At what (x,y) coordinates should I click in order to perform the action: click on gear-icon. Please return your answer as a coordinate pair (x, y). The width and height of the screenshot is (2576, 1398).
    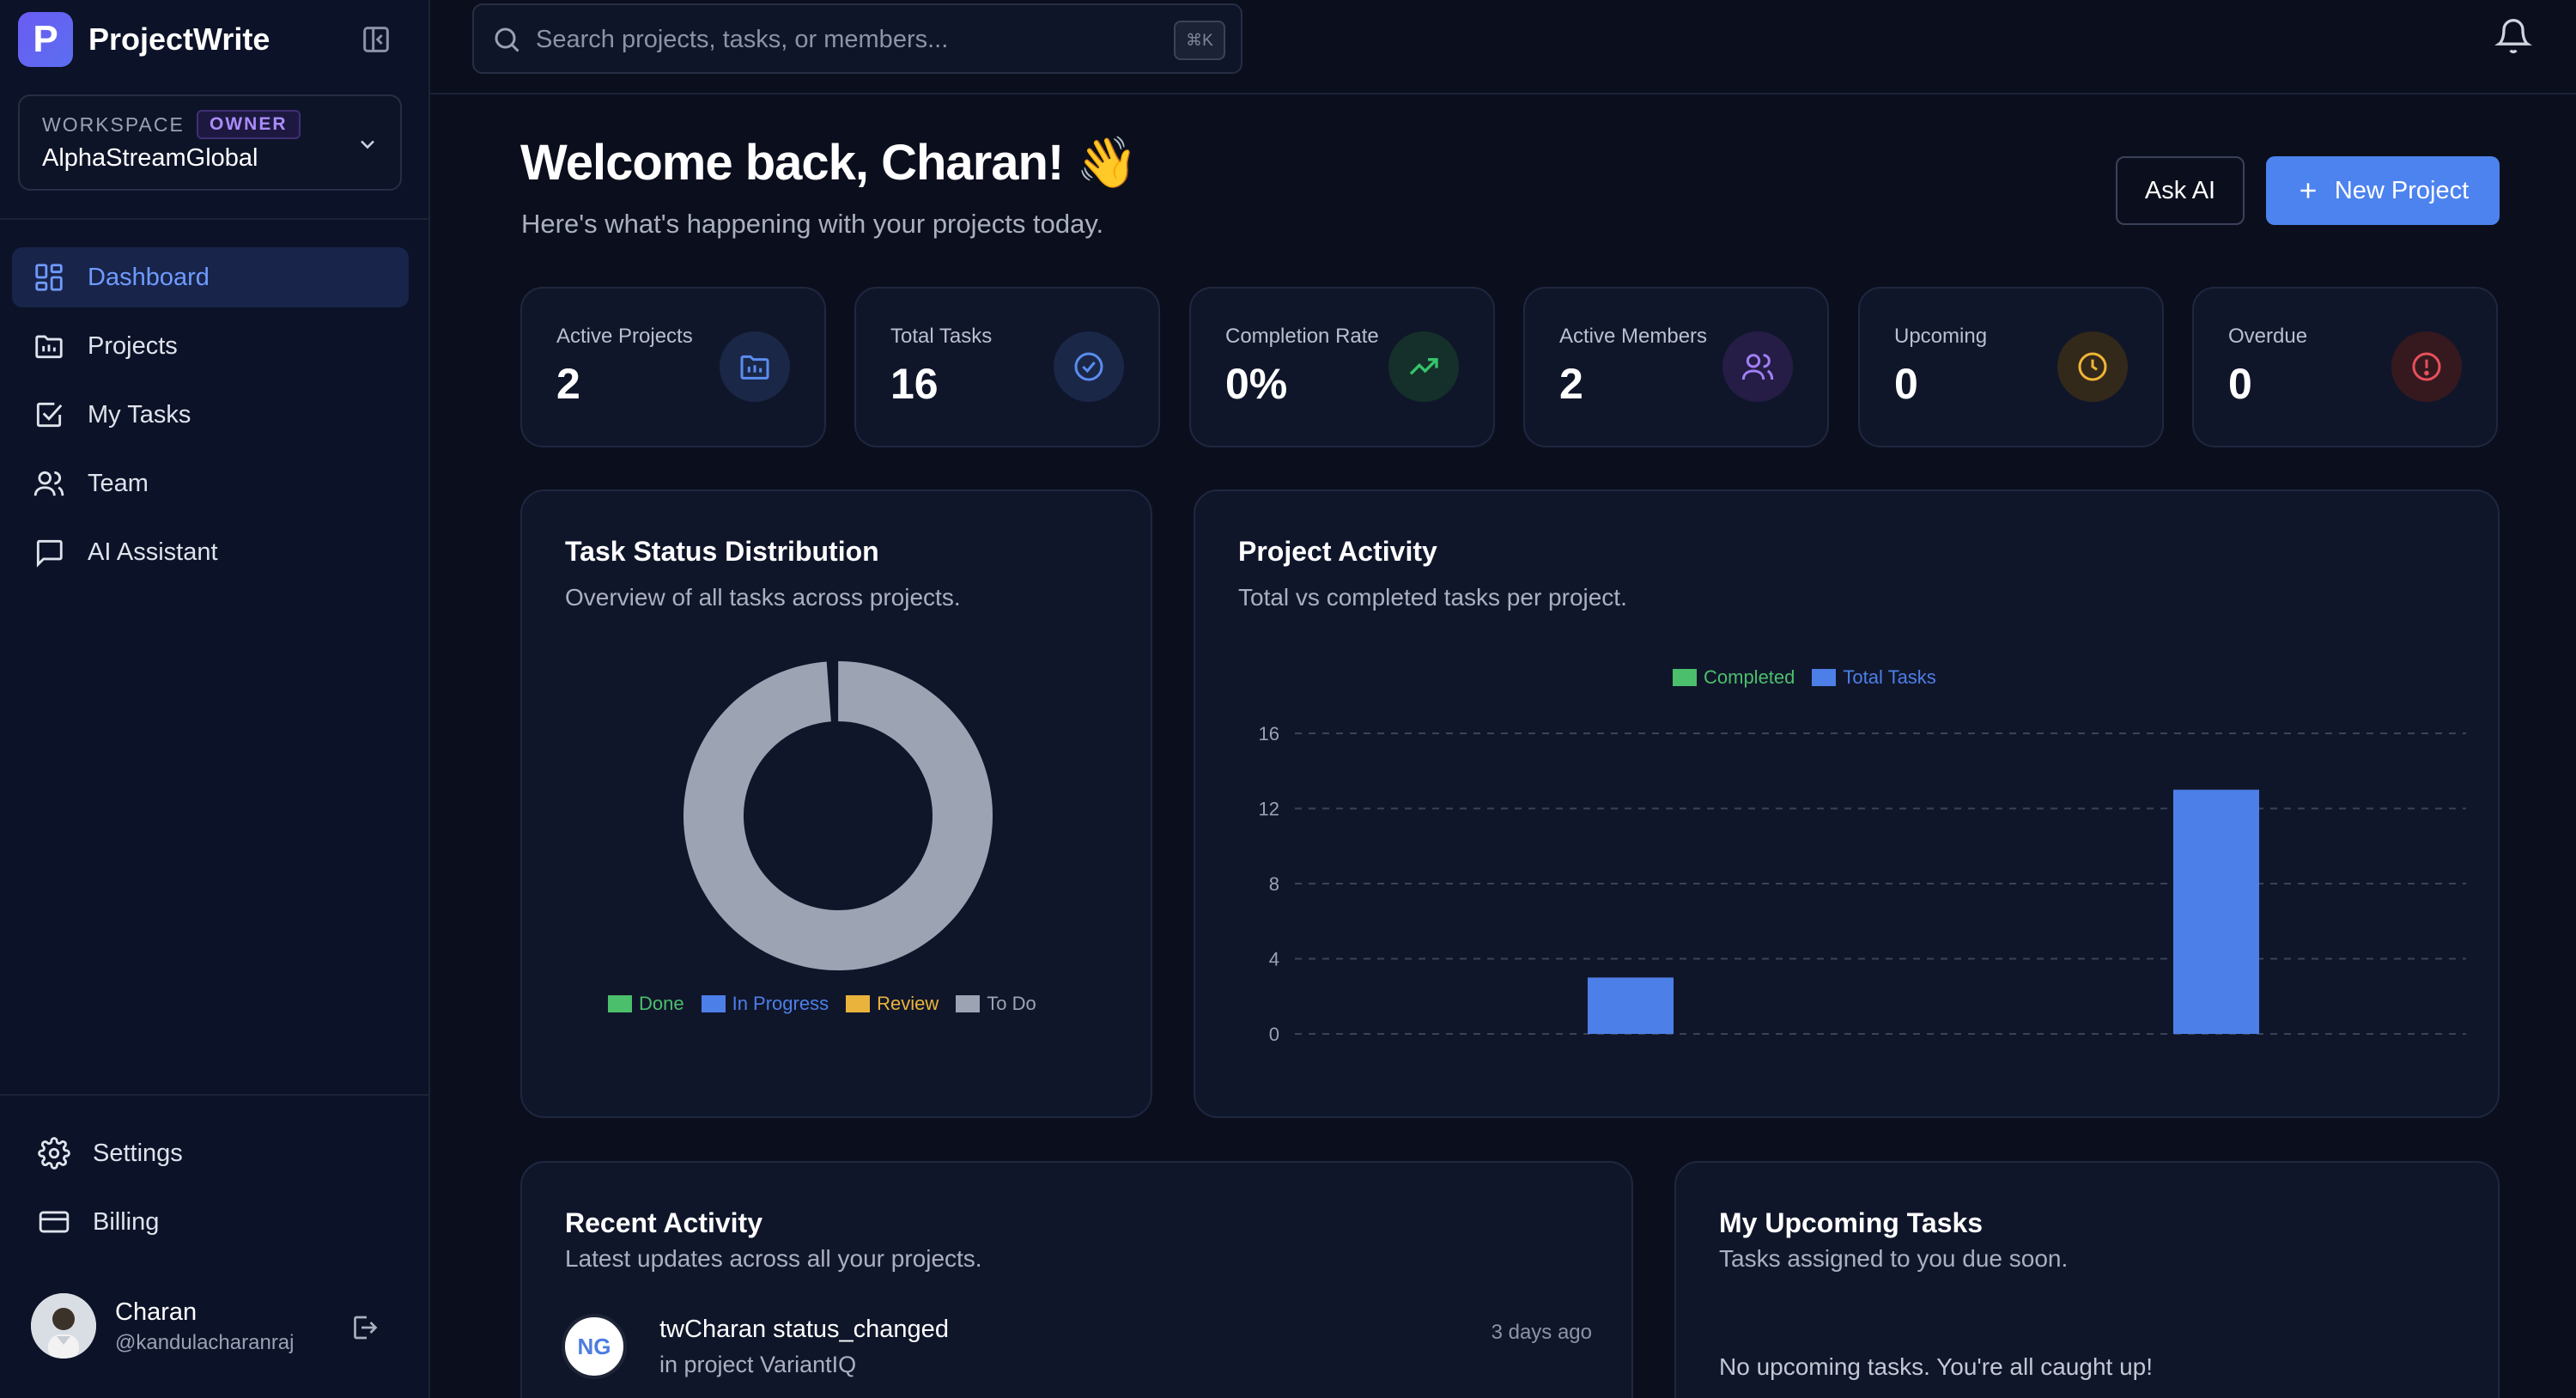
    Looking at the image, I should click on (54, 1153).